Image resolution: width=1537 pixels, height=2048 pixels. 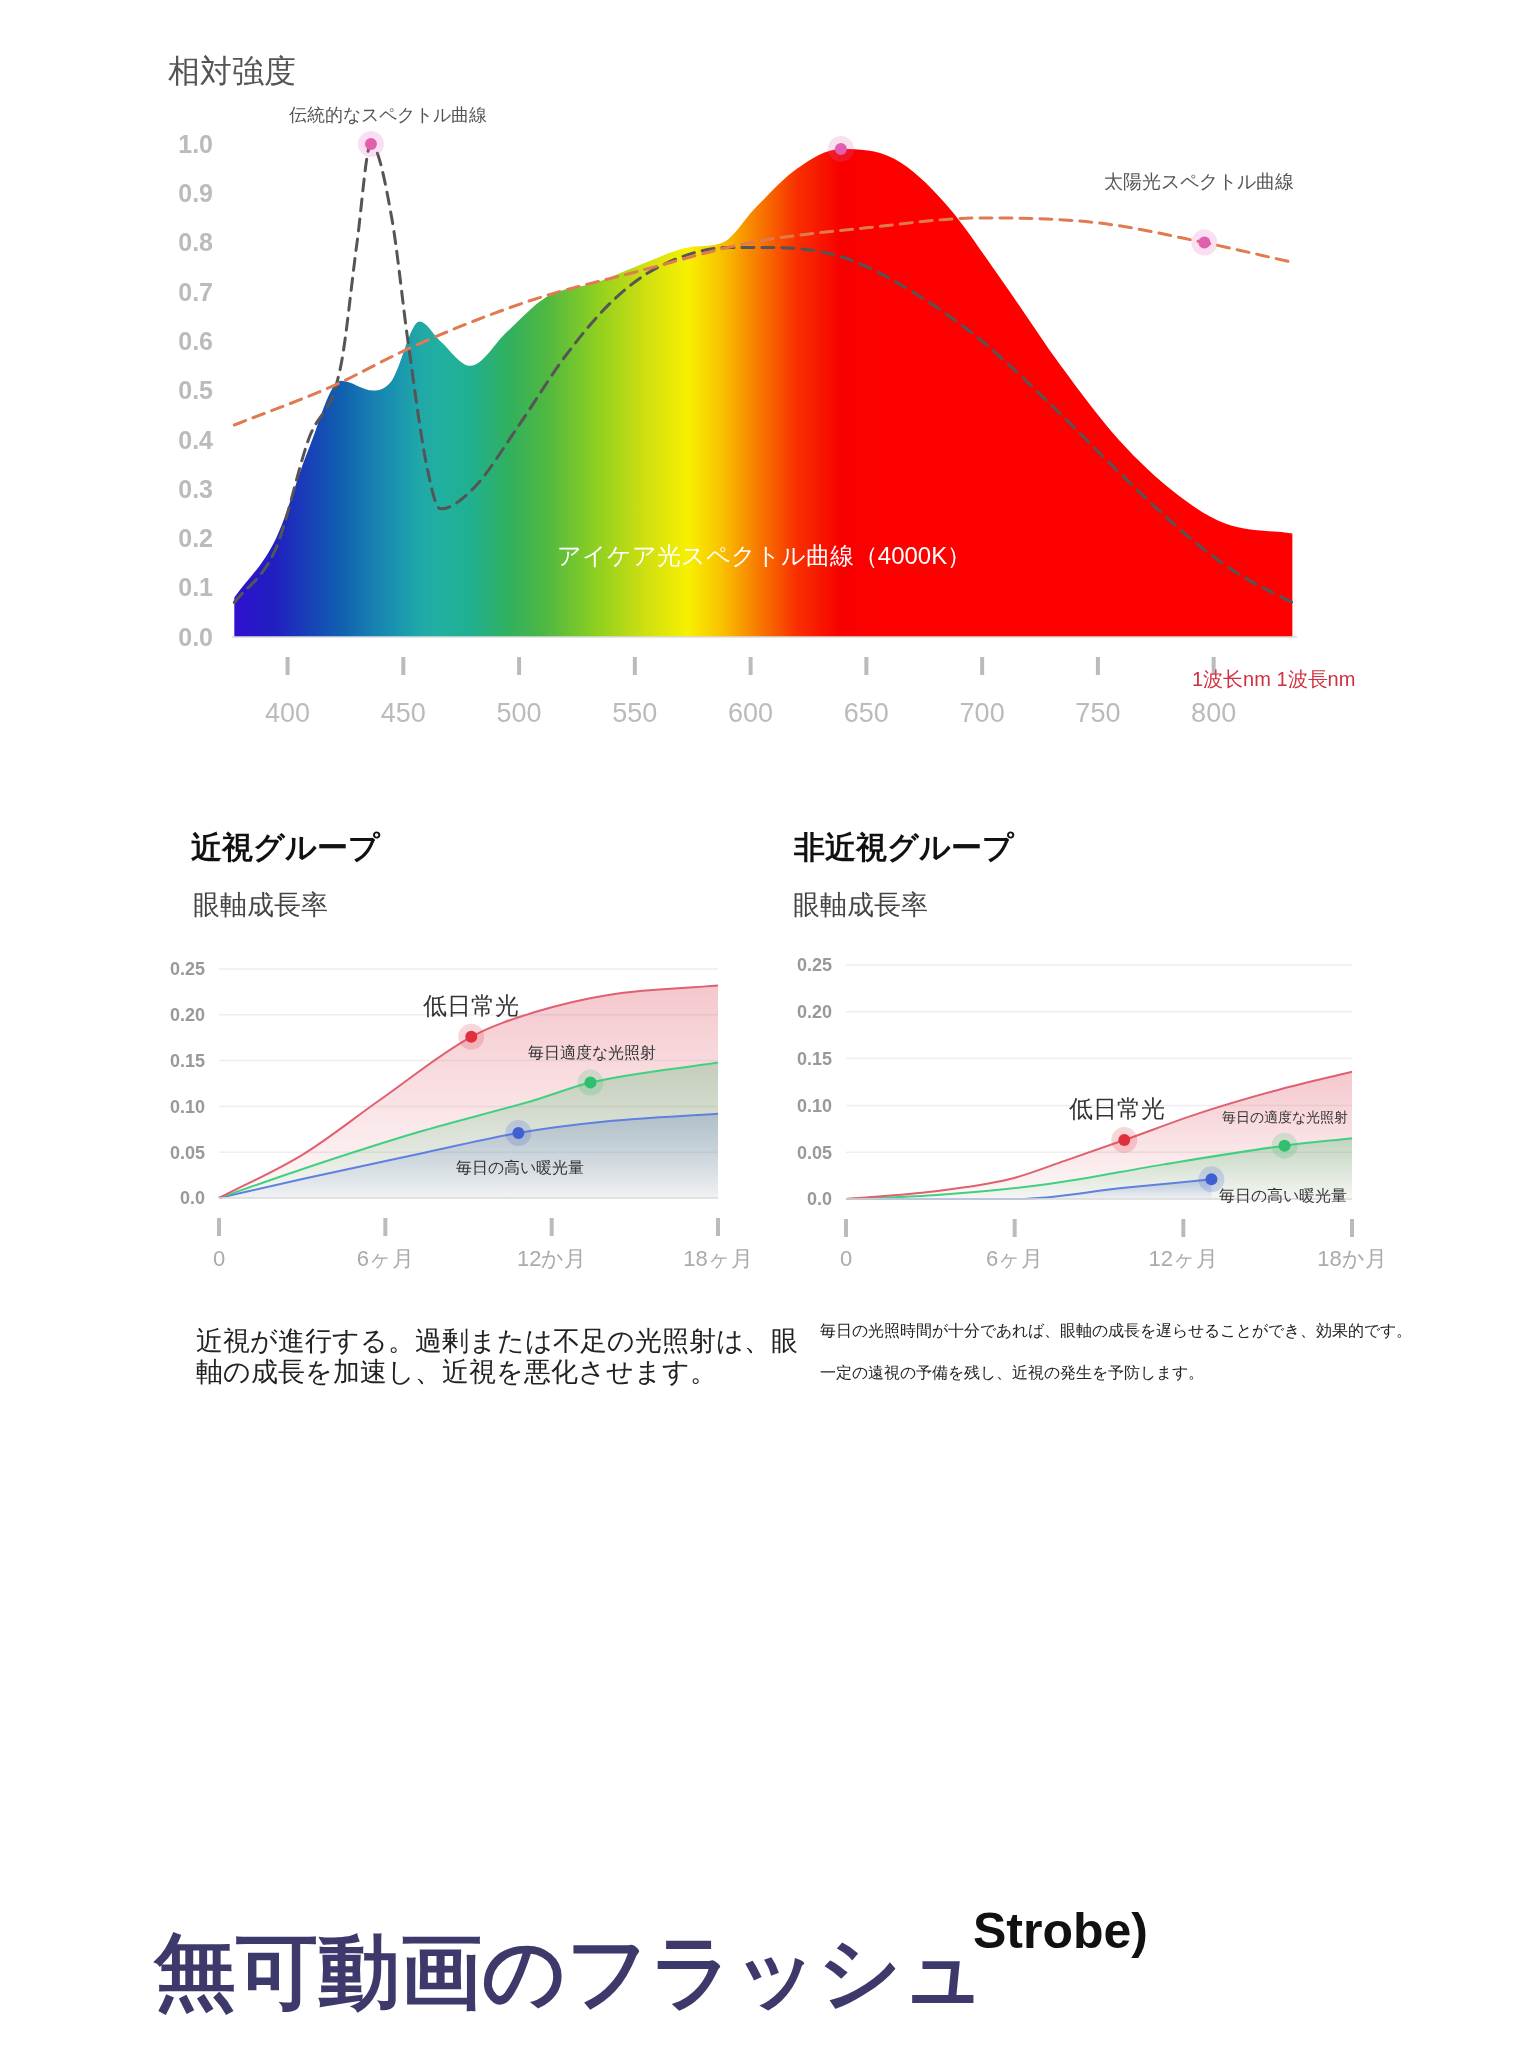 What do you see at coordinates (904, 847) in the screenshot?
I see `chart-title: 非近視グループ` at bounding box center [904, 847].